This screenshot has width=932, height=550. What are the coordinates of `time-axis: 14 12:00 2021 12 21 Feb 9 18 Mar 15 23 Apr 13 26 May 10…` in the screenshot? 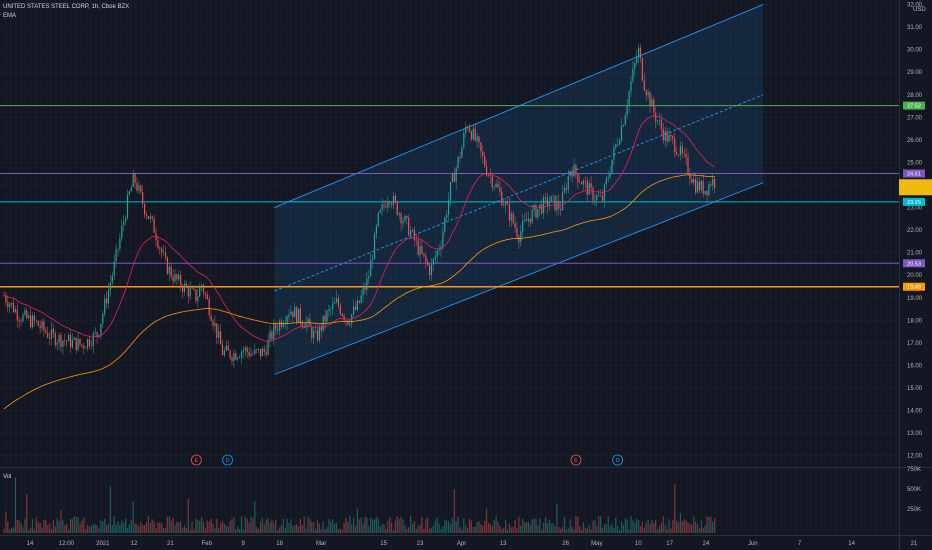 It's located at (472, 544).